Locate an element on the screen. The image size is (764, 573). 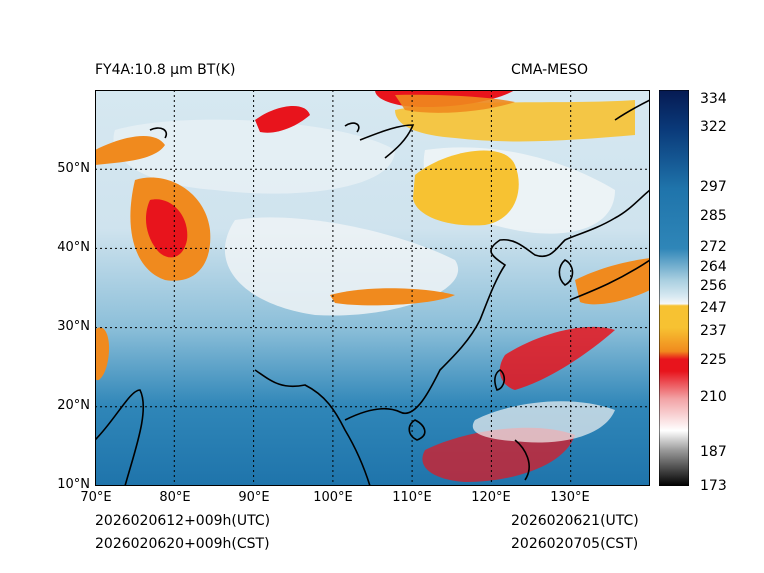
lat-tick-10: 10°N is located at coordinates (73, 484).